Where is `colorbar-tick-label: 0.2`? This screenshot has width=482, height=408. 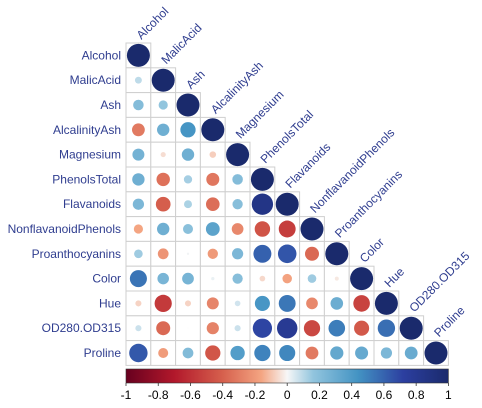 colorbar-tick-label: 0.2 is located at coordinates (319, 395).